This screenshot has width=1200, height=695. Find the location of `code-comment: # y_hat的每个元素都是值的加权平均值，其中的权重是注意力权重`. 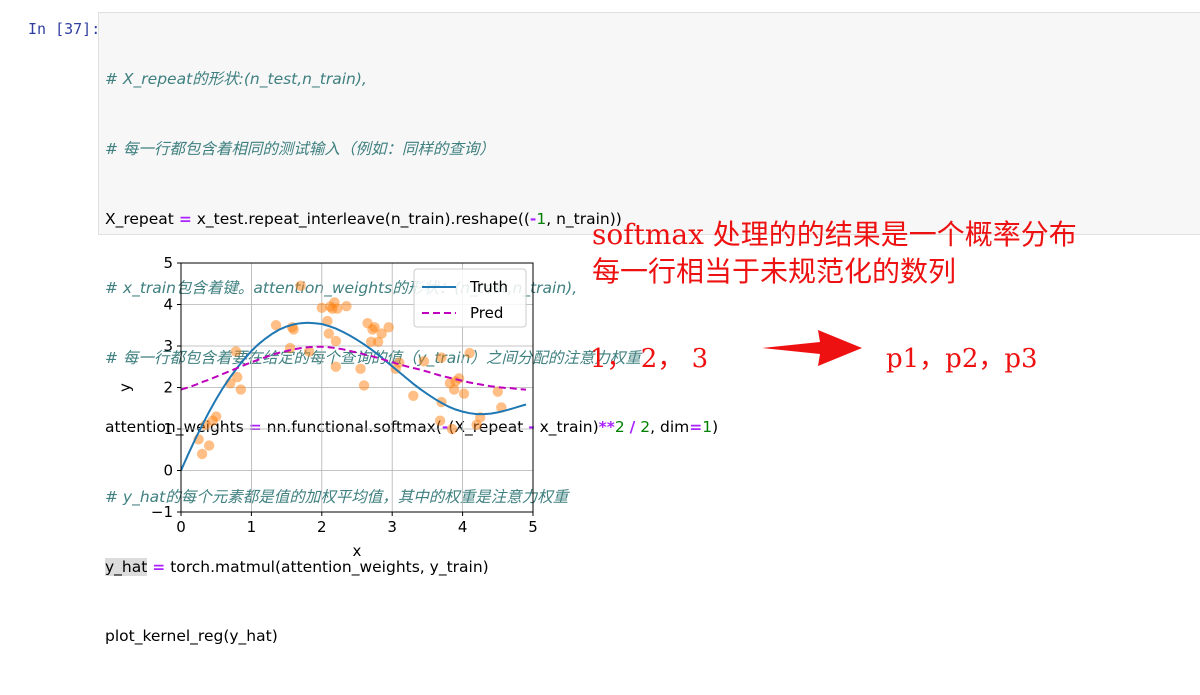

code-comment: # y_hat的每个元素都是值的加权平均值，其中的权重是注意力权重 is located at coordinates (337, 496).